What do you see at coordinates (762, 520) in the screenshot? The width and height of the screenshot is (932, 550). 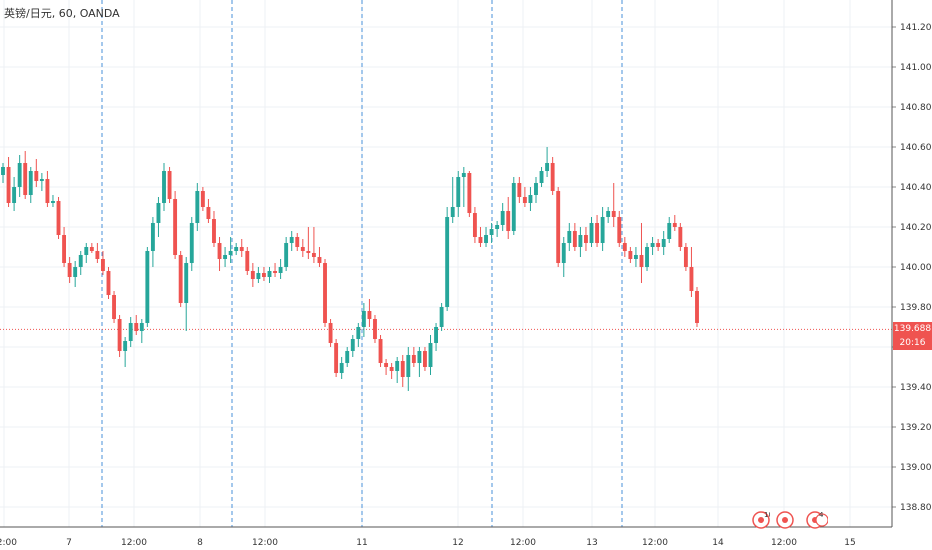 I see `event-calendar-icon: 10` at bounding box center [762, 520].